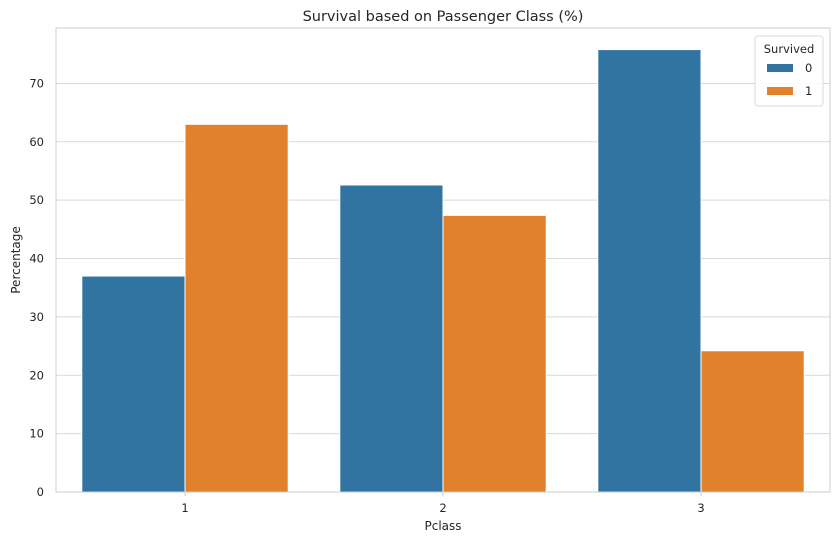 The image size is (839, 545). Describe the element at coordinates (443, 17) in the screenshot. I see `chart-title: Survival based on Passenger Class (%)` at that location.